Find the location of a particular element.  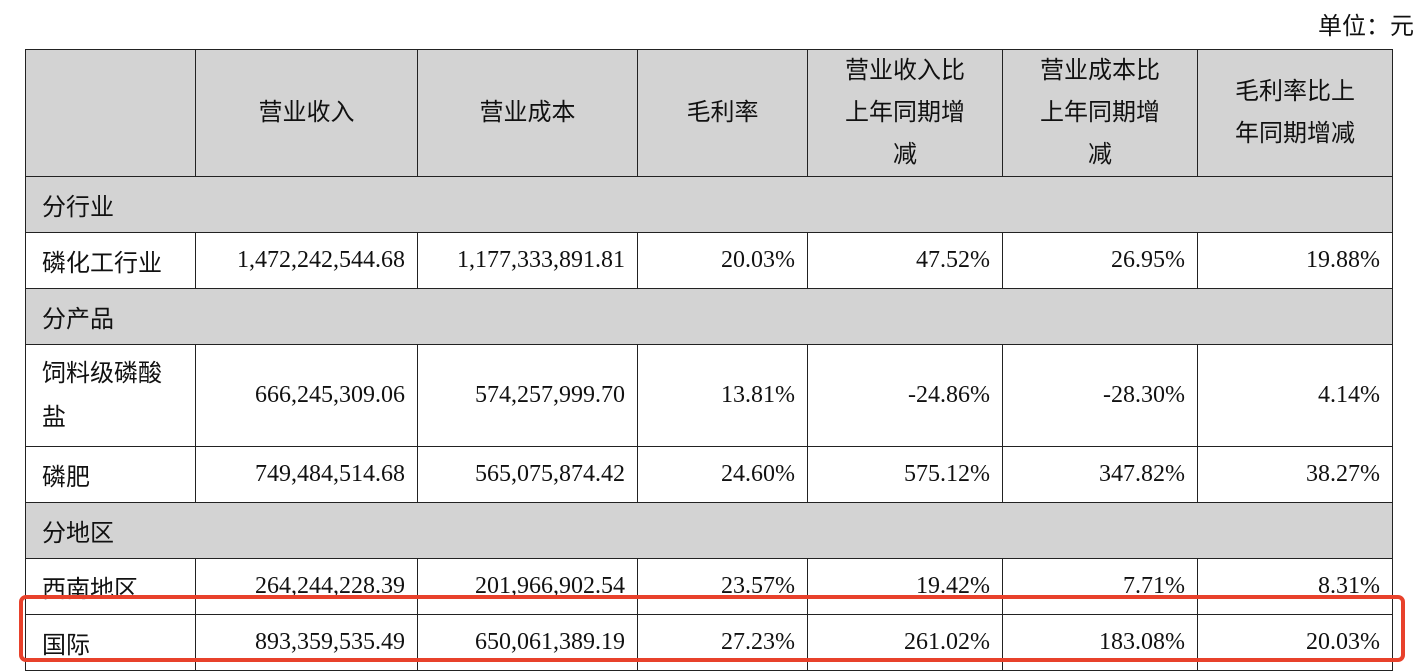

column-header is located at coordinates (110, 113).